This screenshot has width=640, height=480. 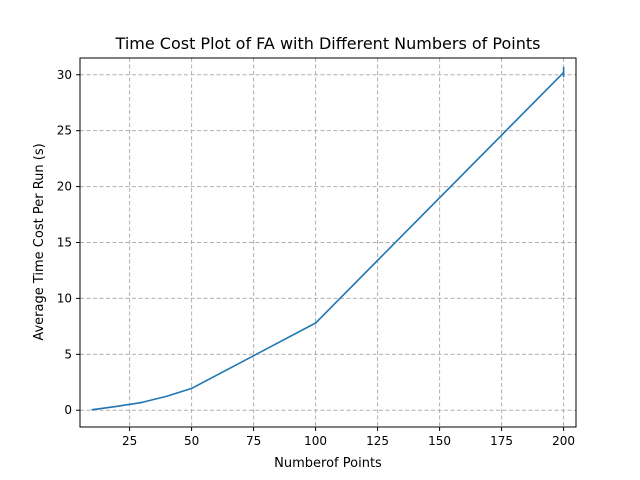 What do you see at coordinates (68, 410) in the screenshot?
I see `y-tick-label-0: 0` at bounding box center [68, 410].